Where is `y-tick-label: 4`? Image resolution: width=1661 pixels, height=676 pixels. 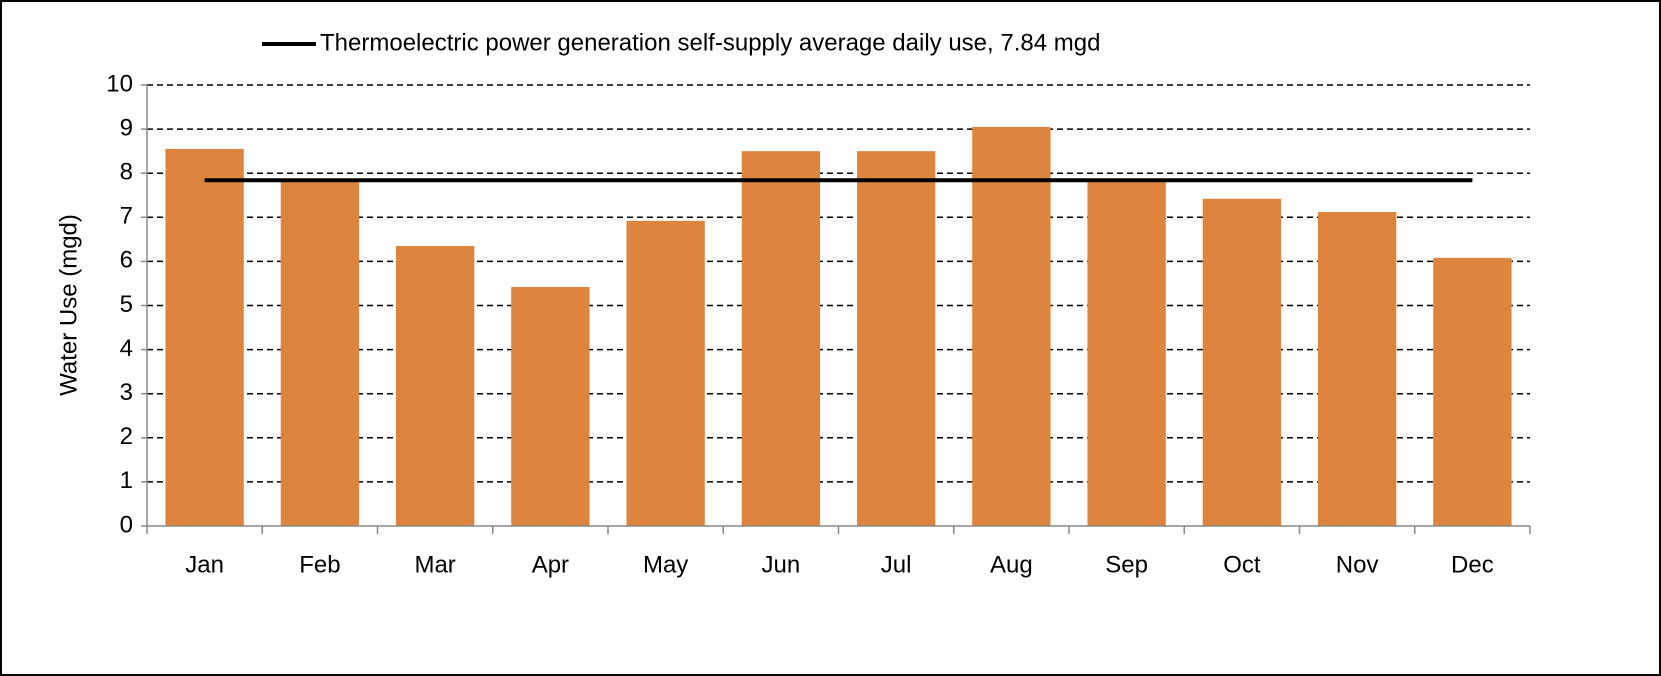 y-tick-label: 4 is located at coordinates (126, 348).